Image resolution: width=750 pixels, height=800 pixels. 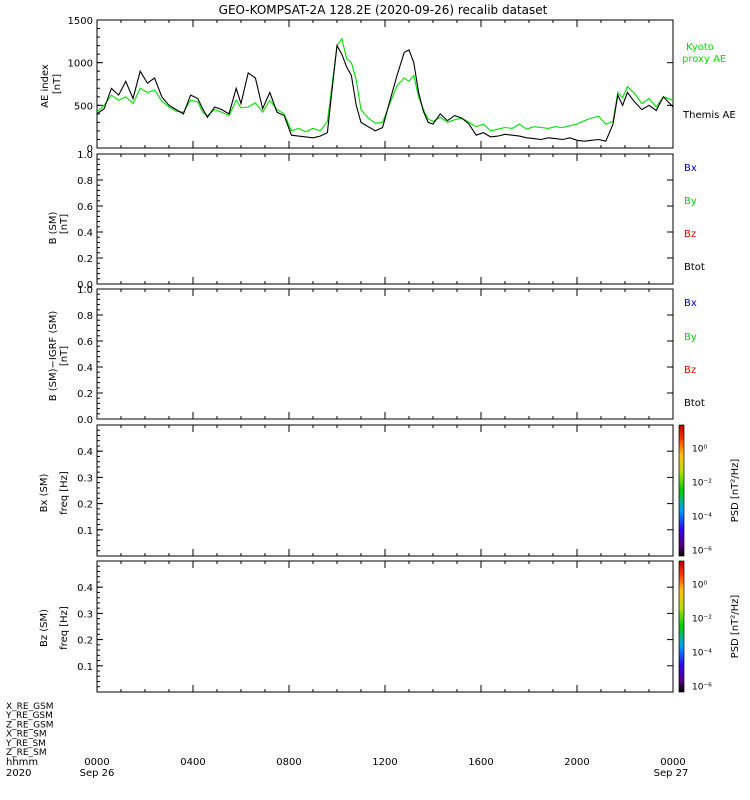 What do you see at coordinates (97, 773) in the screenshot?
I see `x-date-left: Sep 26` at bounding box center [97, 773].